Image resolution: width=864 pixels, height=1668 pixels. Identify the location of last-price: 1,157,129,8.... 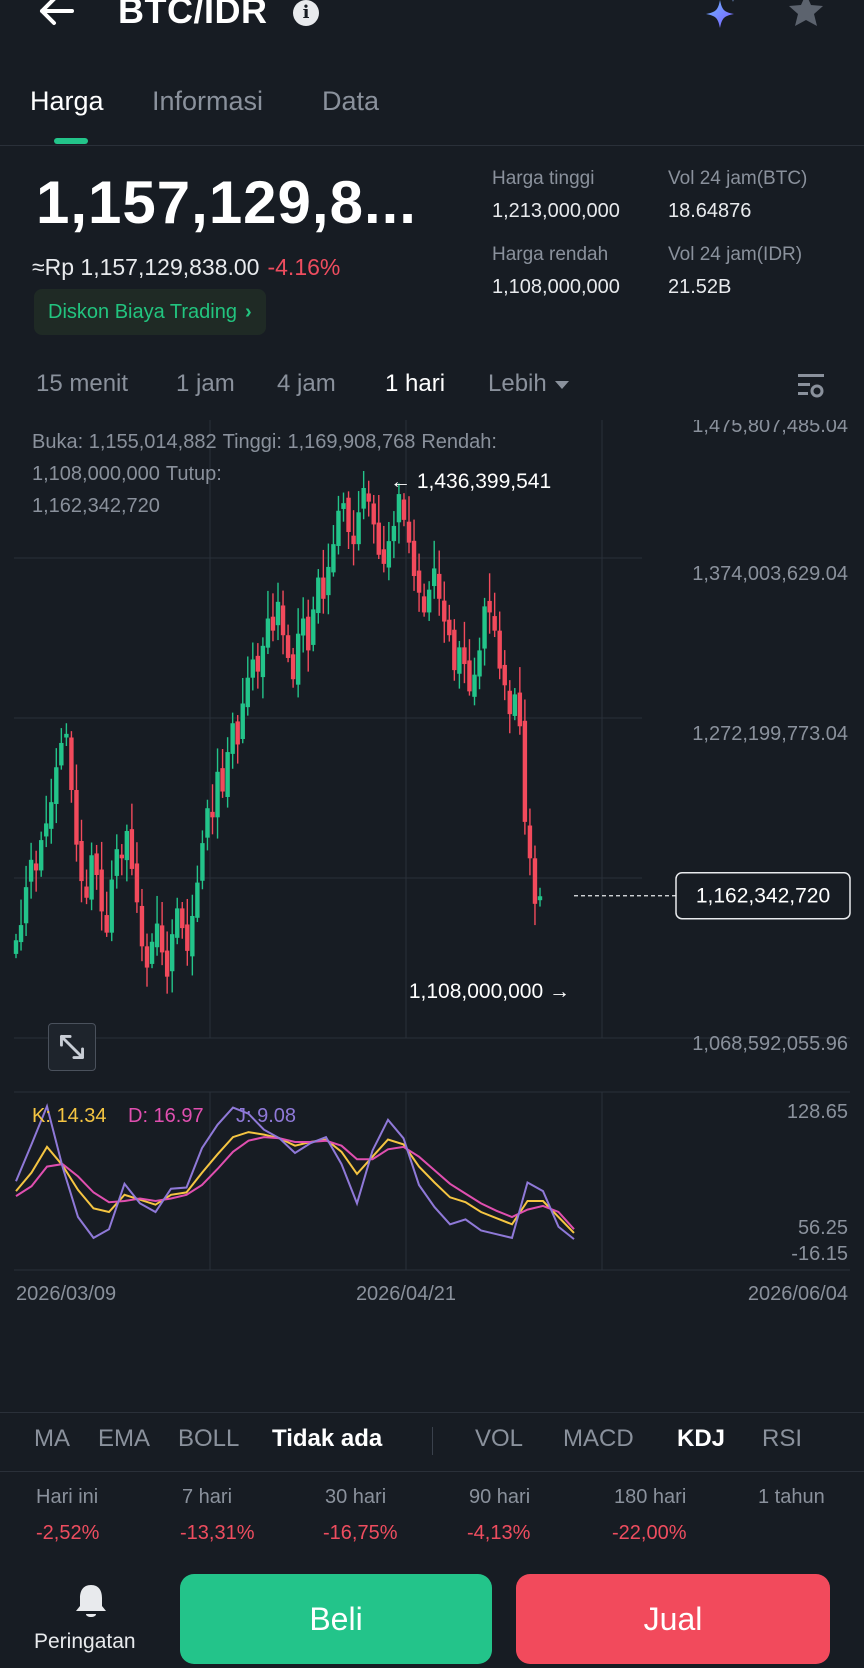
(226, 202).